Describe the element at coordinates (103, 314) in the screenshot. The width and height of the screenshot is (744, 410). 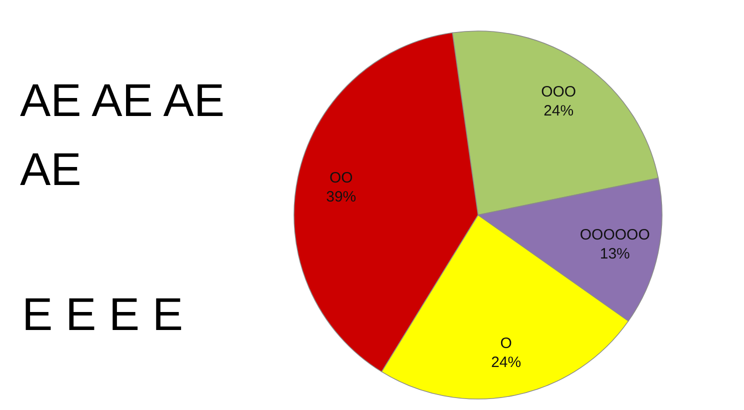
I see `text: E E E E` at that location.